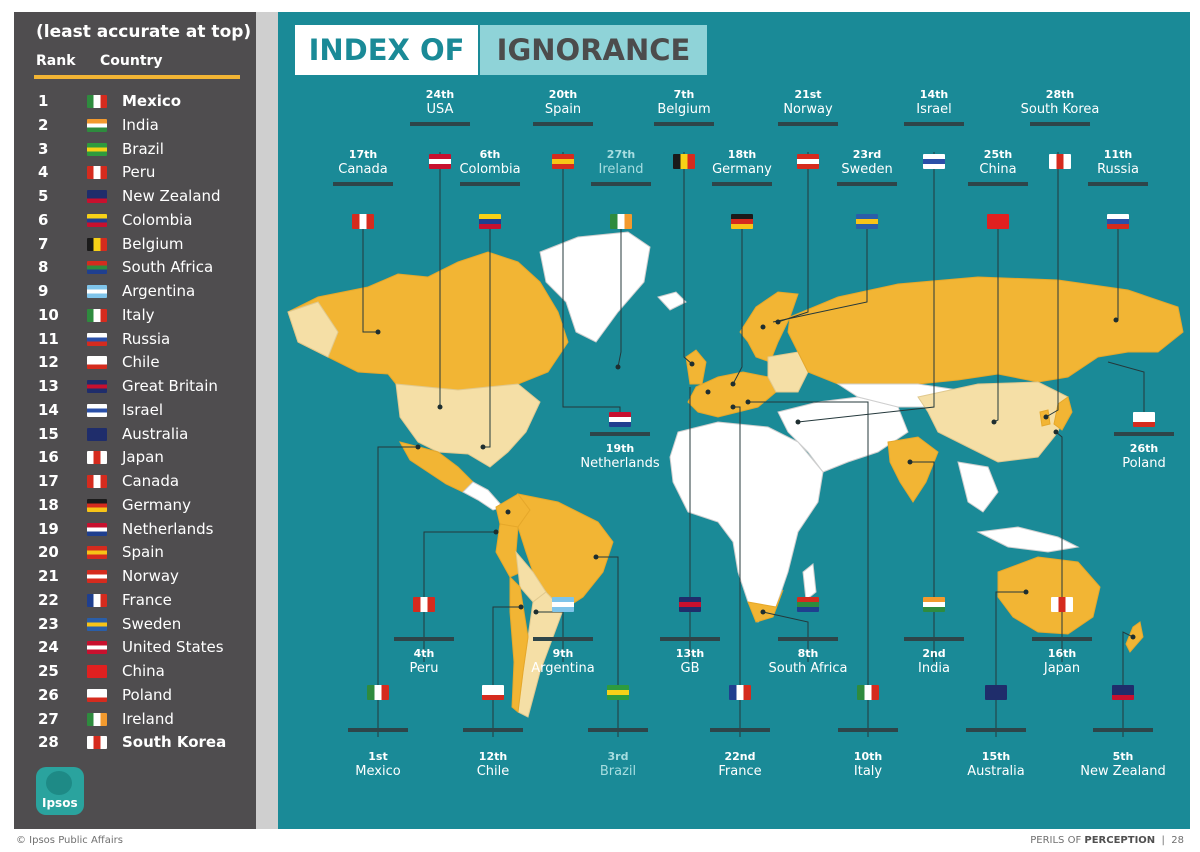 This screenshot has width=1200, height=852. I want to click on series-prefix: PERILS OF, so click(1057, 840).